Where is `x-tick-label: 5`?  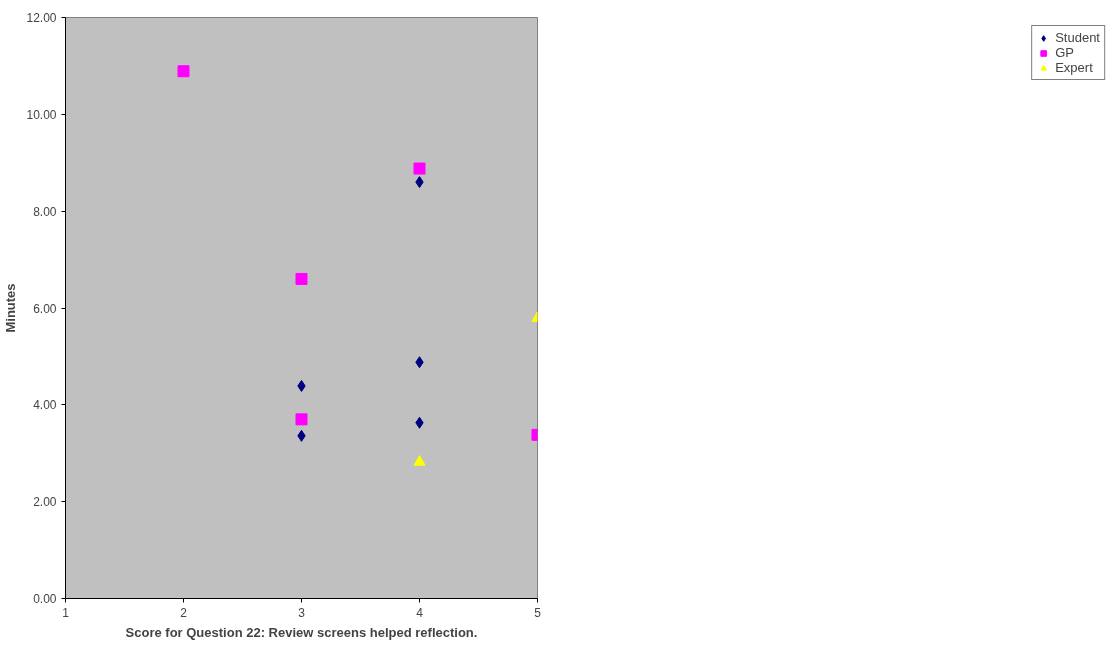
x-tick-label: 5 is located at coordinates (538, 612).